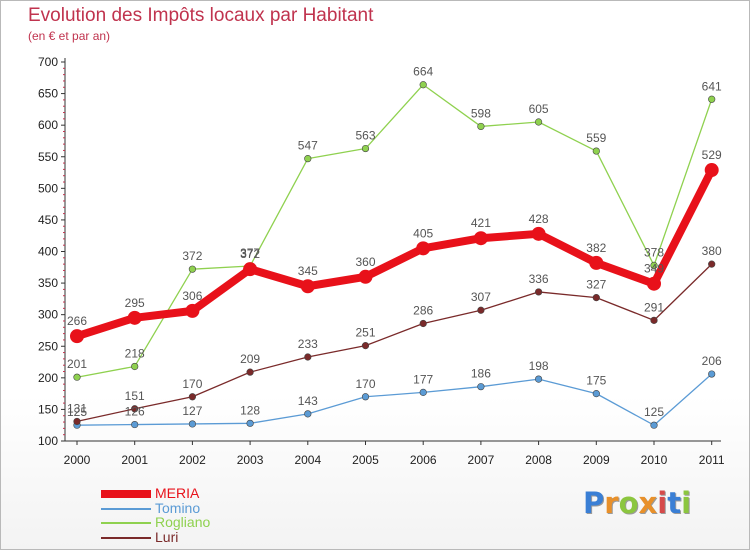  I want to click on data-label-tomino: 128, so click(250, 410).